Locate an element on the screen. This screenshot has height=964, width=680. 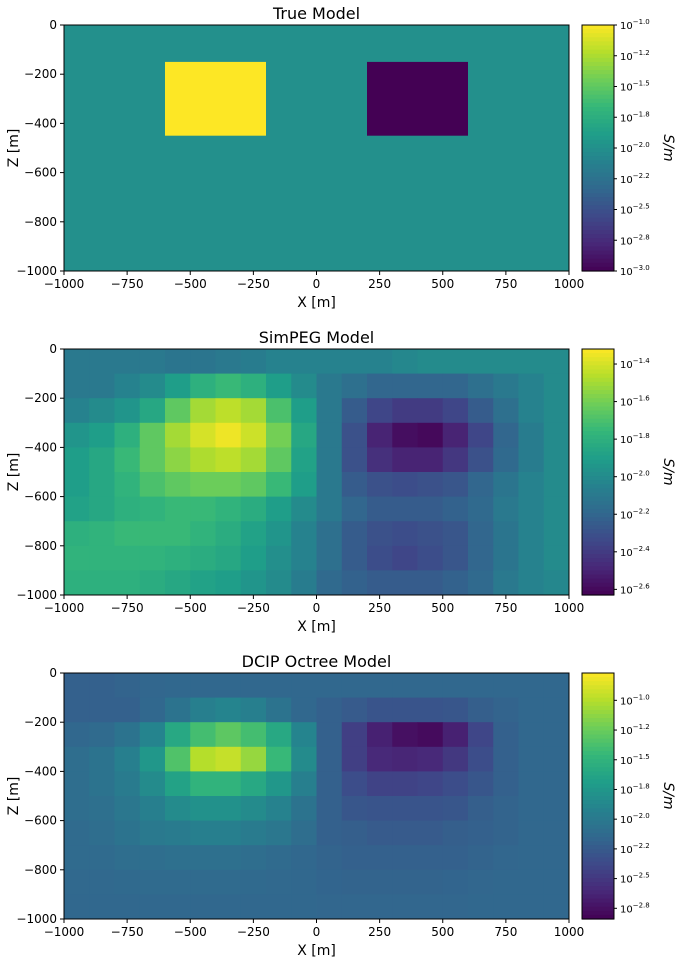
y-tick-label: −400 is located at coordinates (40, 123).